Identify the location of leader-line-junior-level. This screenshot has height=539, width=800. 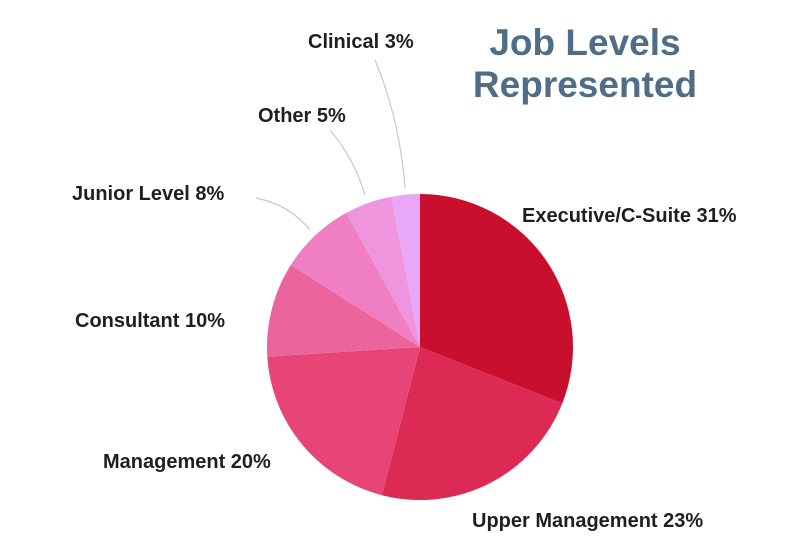
(283, 214).